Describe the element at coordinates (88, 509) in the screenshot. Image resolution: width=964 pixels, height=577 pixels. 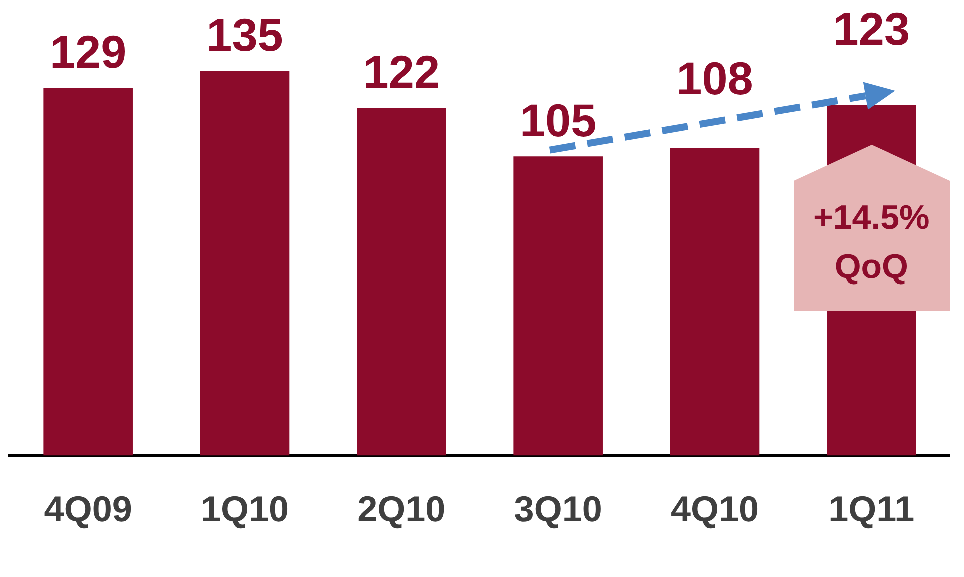
I see `x-tick-label: 4Q09` at that location.